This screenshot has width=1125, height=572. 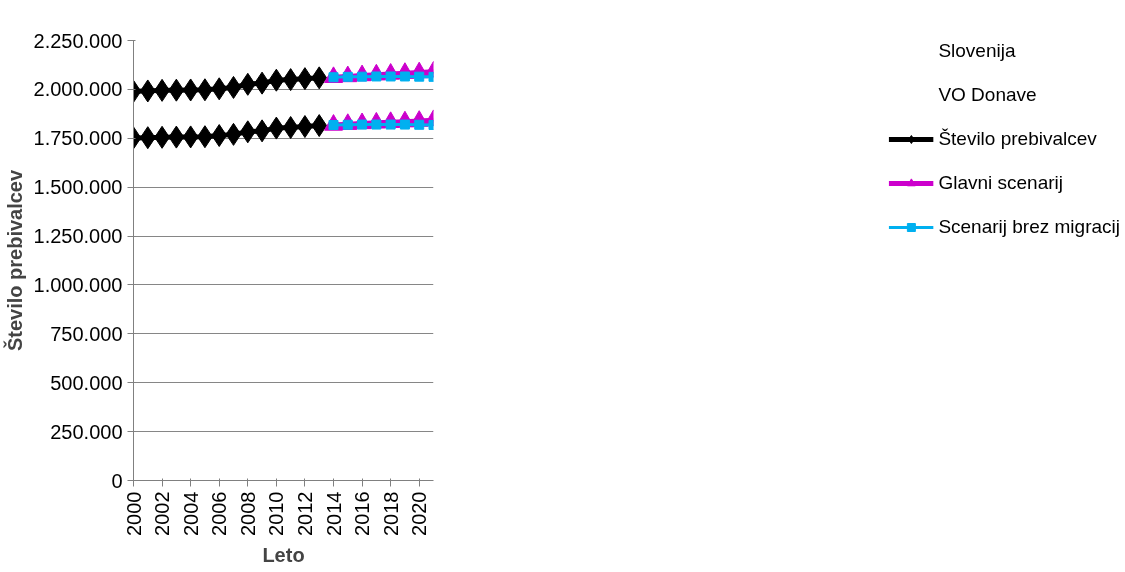 What do you see at coordinates (419, 513) in the screenshot?
I see `x-tick-label: 2020` at bounding box center [419, 513].